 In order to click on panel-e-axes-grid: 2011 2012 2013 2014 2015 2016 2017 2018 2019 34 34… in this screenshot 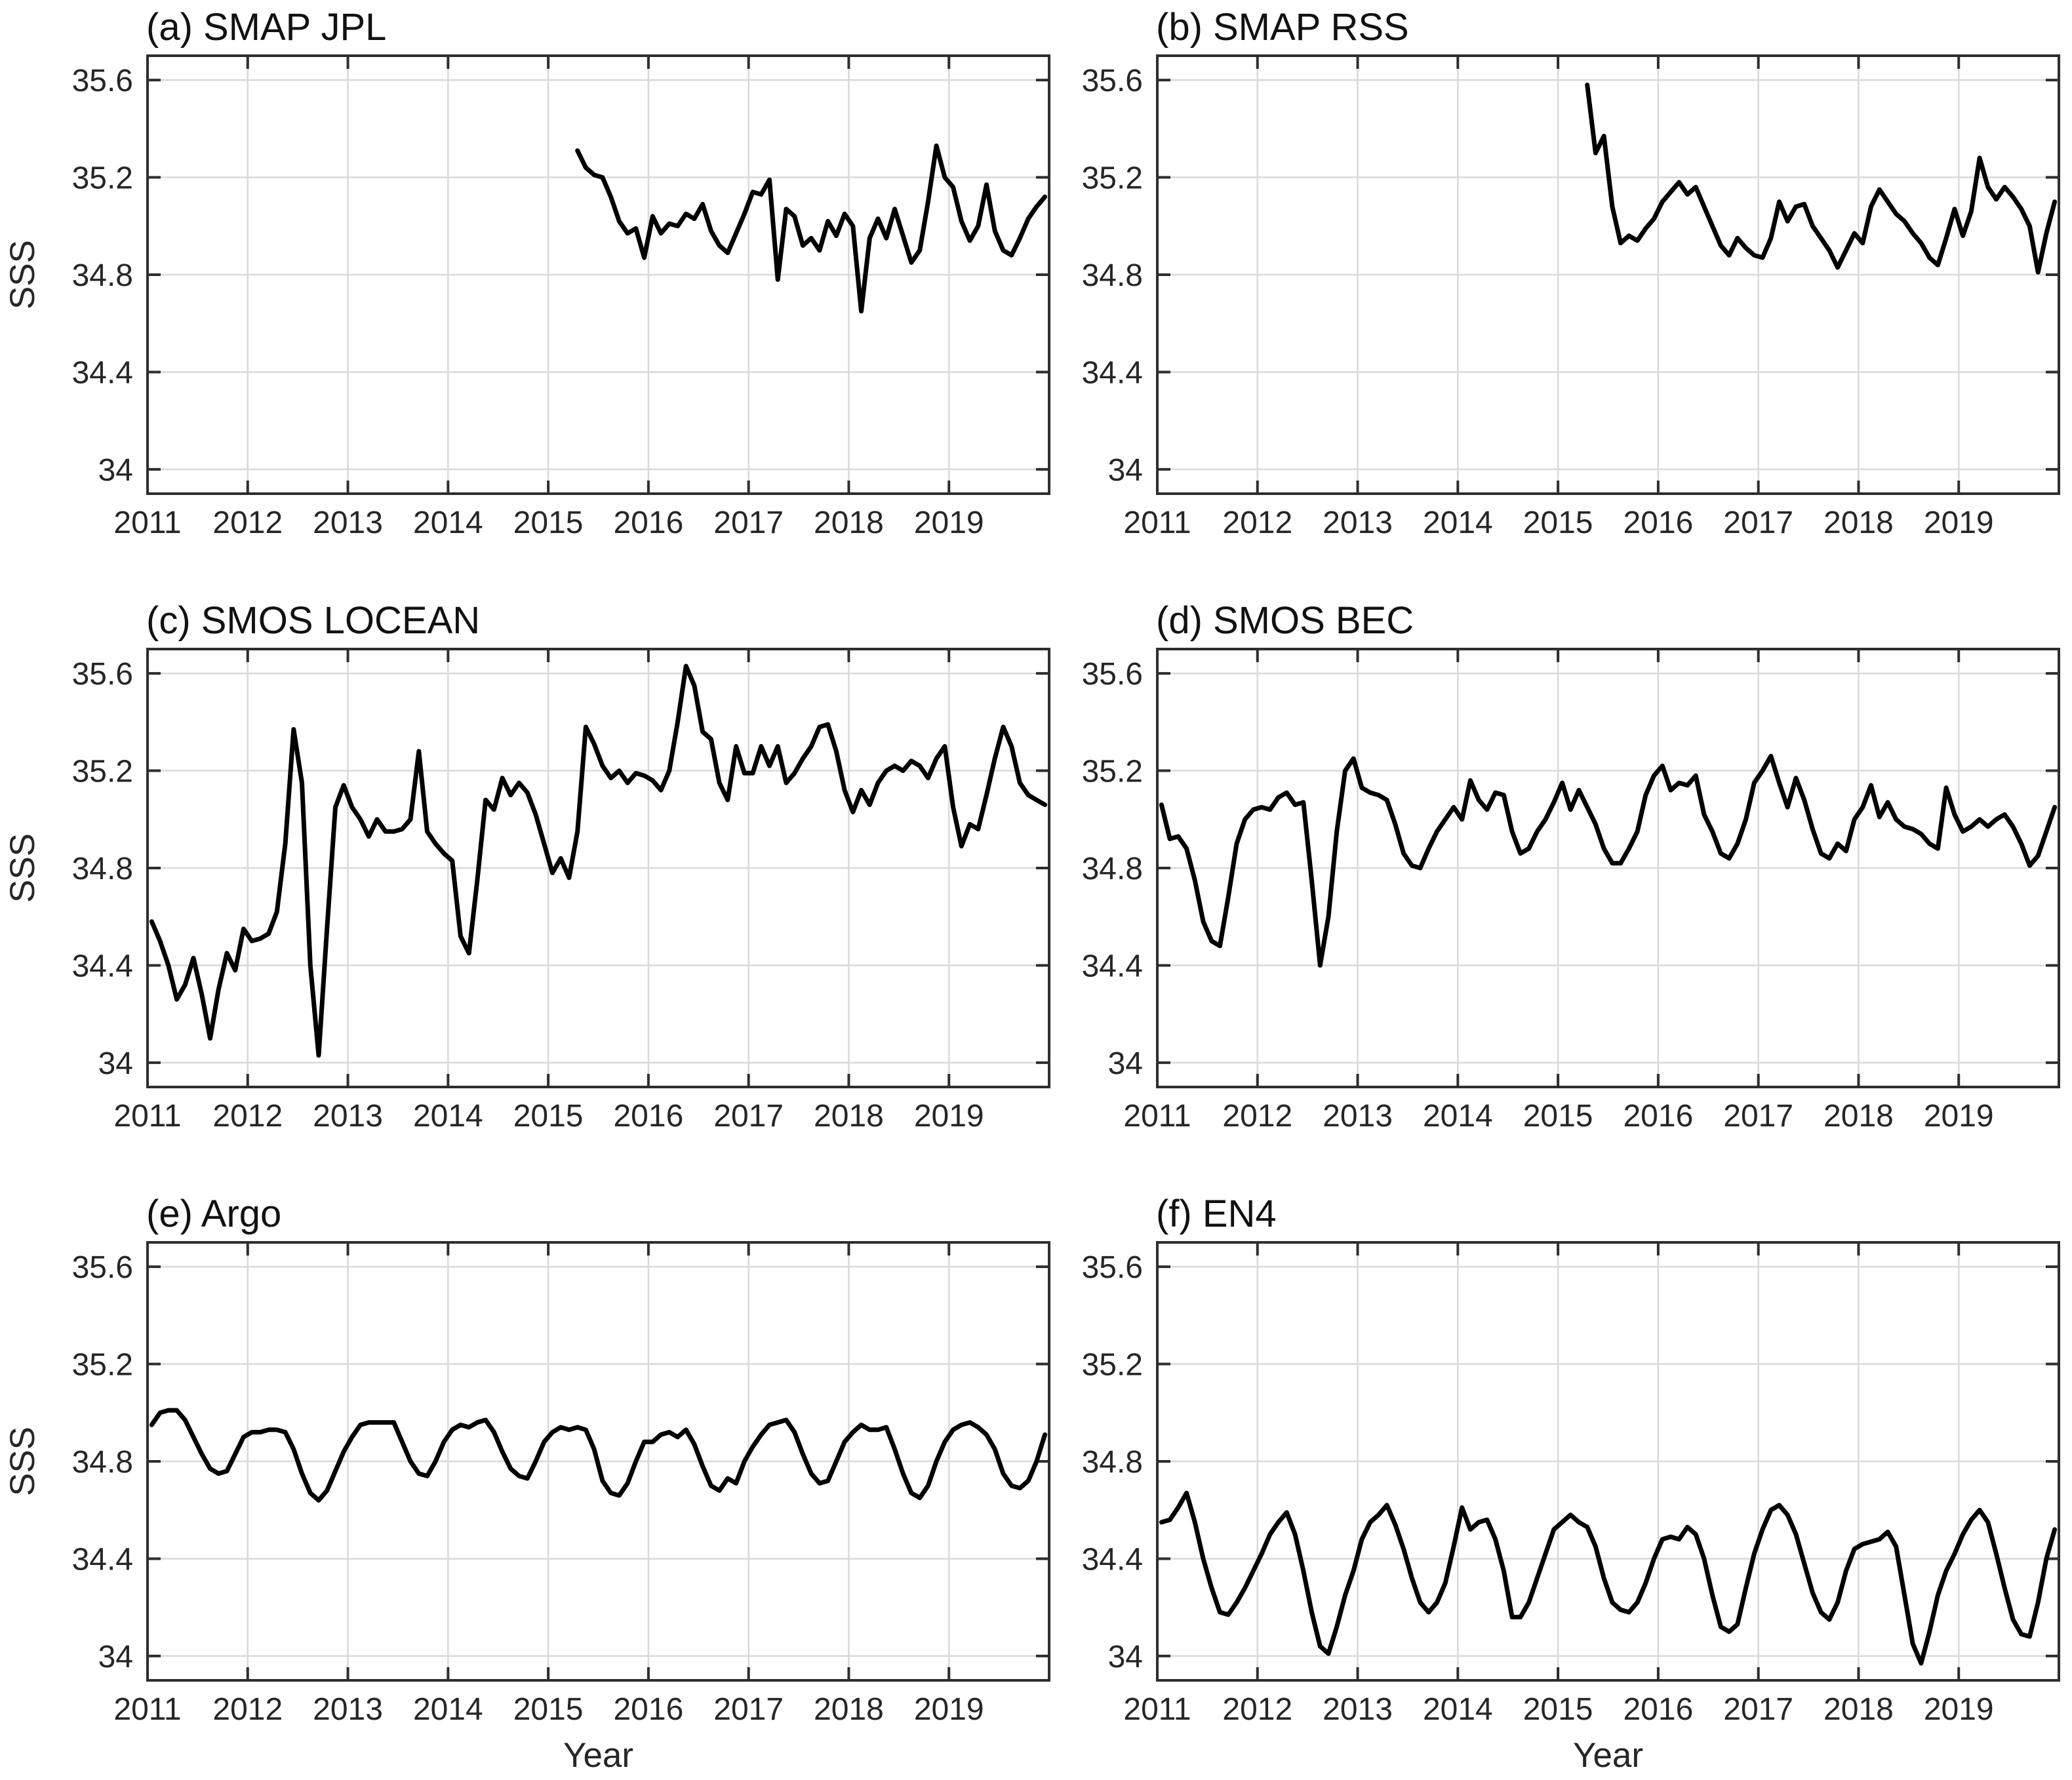, I will do `click(561, 1484)`.